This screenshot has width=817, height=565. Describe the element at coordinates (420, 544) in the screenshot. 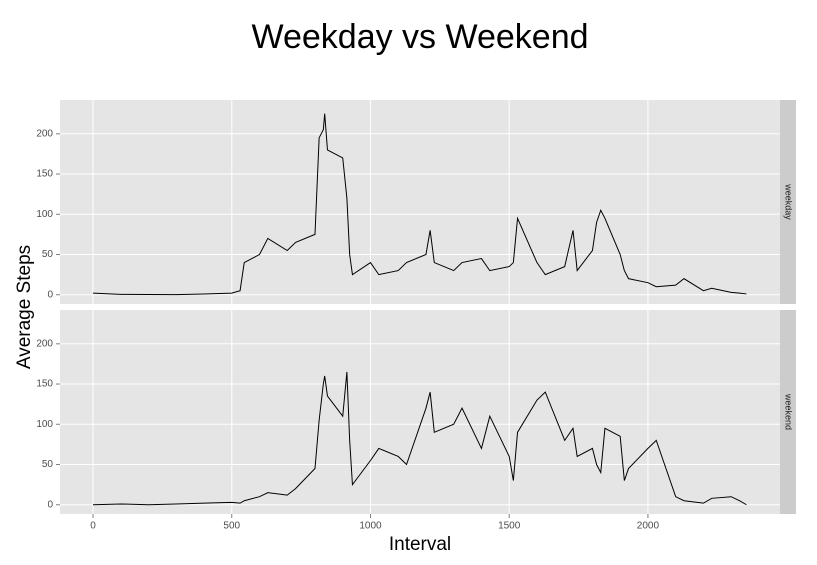

I see `x-axis-label: Interval` at that location.